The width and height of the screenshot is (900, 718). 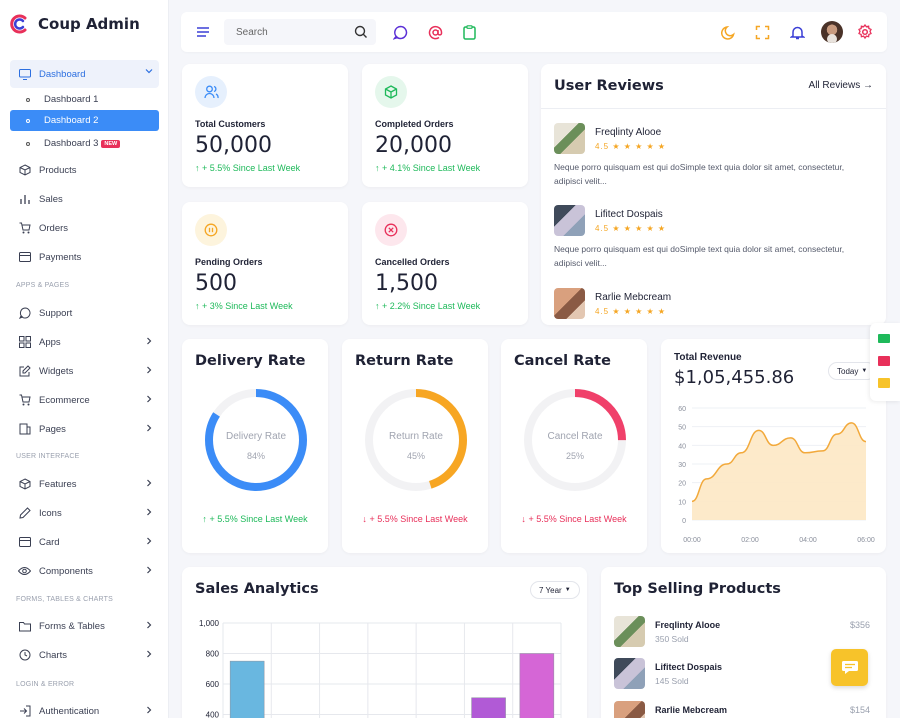 I want to click on credit-card-icon, so click(x=24, y=542).